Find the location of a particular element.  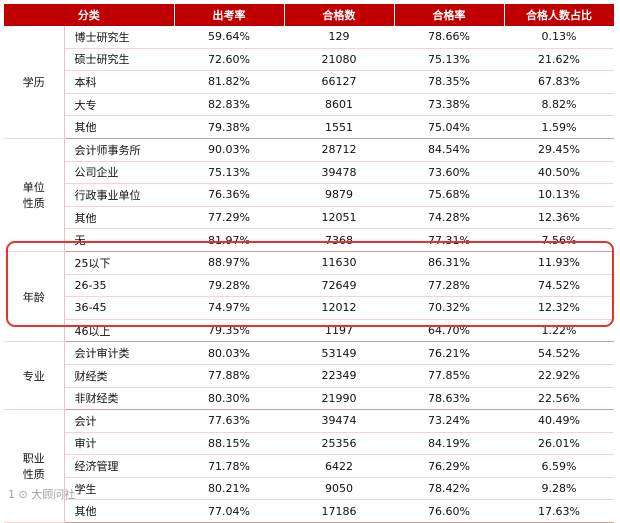

pass-rate-cell: 78.66% is located at coordinates (449, 37).